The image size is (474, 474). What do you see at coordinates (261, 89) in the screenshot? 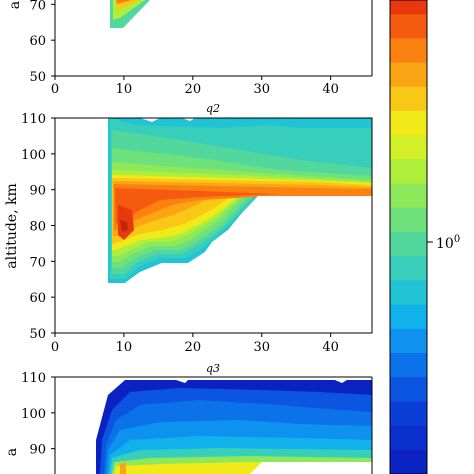
I see `q1-xtick-label-3: 30` at bounding box center [261, 89].